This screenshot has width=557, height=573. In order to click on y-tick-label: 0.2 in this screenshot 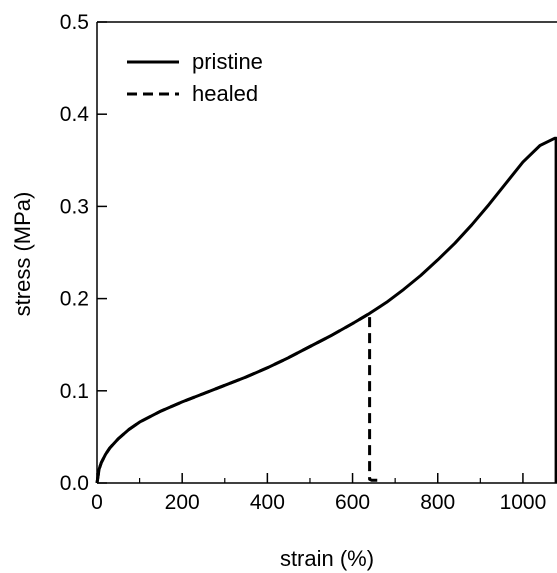, I will do `click(74, 299)`.